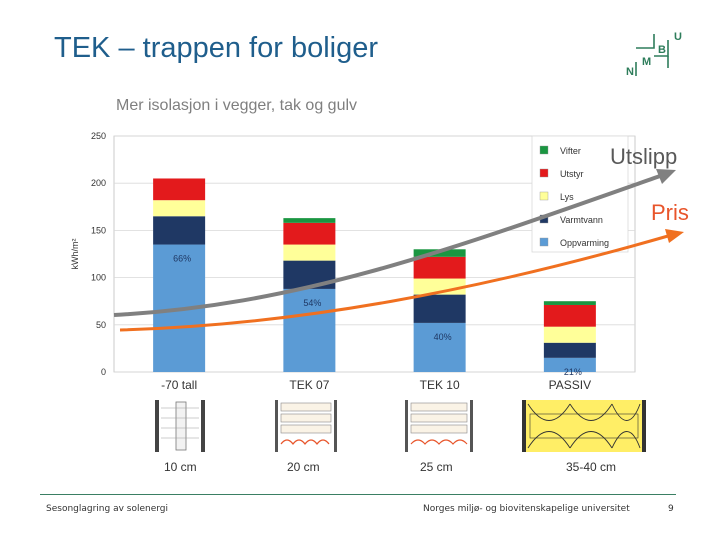  What do you see at coordinates (98, 183) in the screenshot?
I see `y-tick-label: 200` at bounding box center [98, 183].